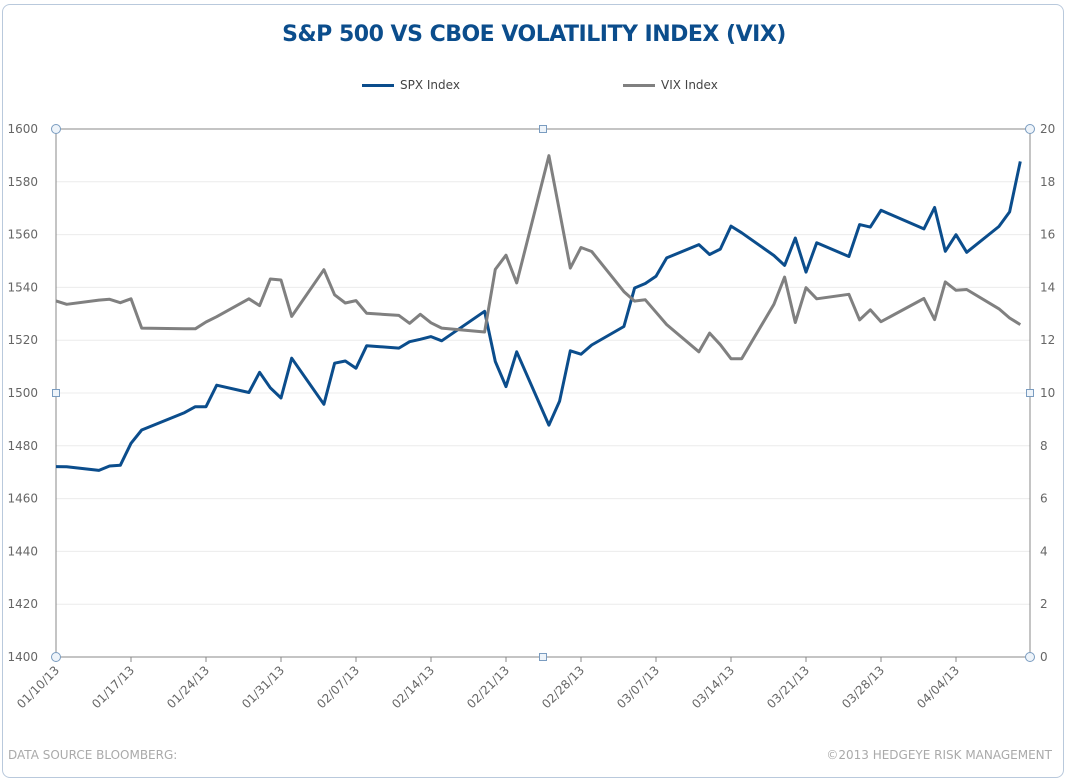 The image size is (1068, 782). What do you see at coordinates (22, 340) in the screenshot?
I see `left-tick-label: 1520` at bounding box center [22, 340].